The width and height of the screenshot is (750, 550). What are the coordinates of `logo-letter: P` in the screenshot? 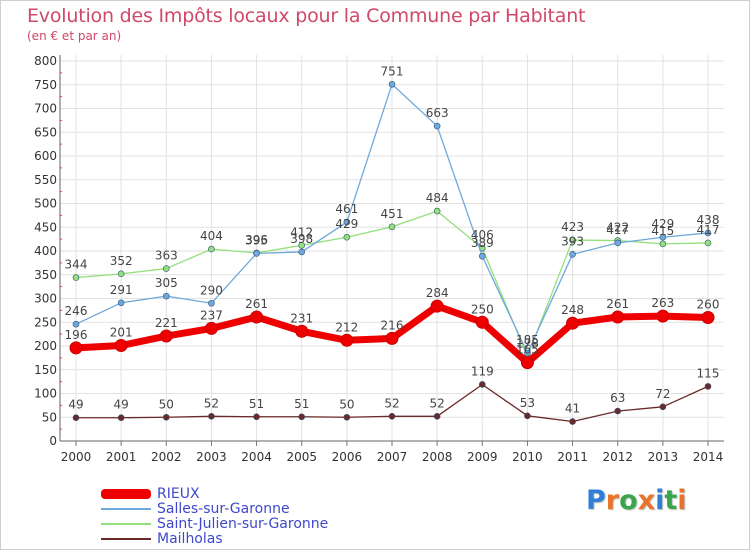 It's located at (596, 500).